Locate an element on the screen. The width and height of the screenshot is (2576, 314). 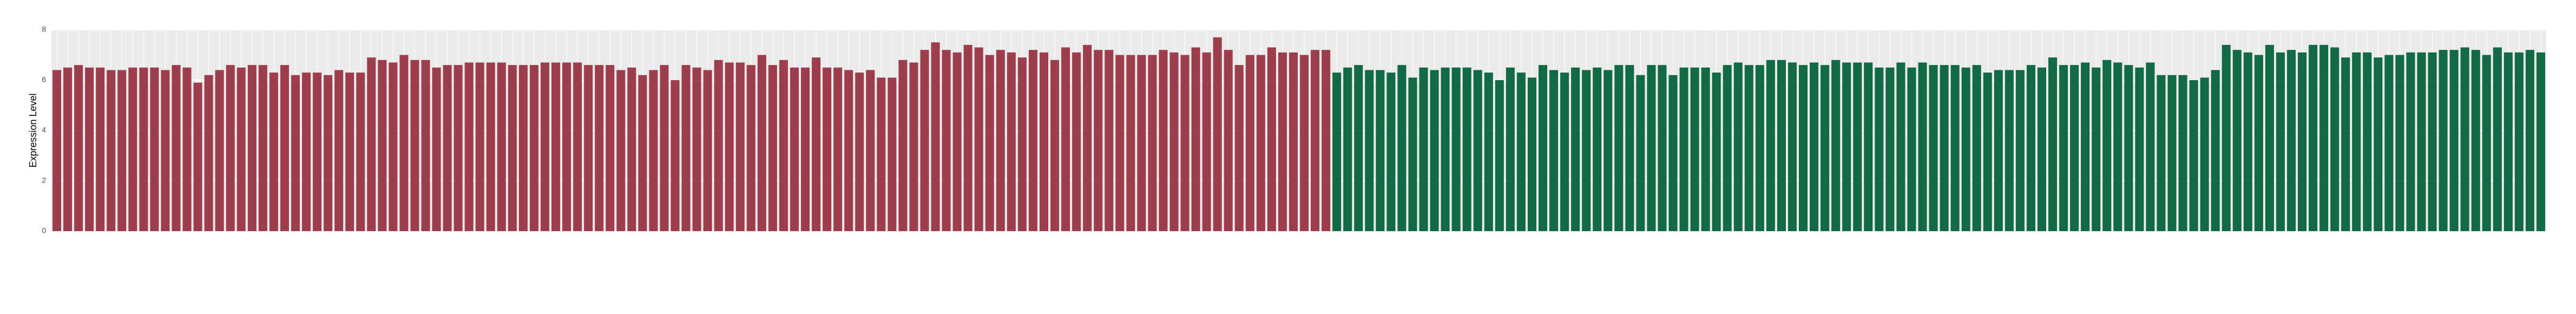
y-tick-label: 6 is located at coordinates (44, 79).